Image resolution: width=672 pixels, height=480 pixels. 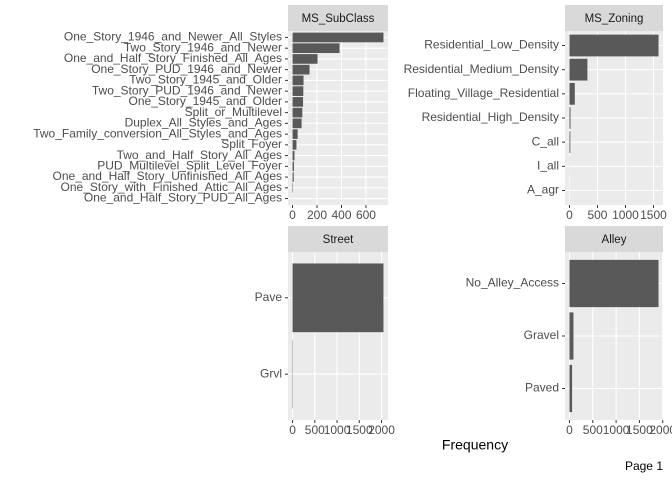 I want to click on y-tick-label: One_Story_1945_and_Older, so click(x=205, y=101).